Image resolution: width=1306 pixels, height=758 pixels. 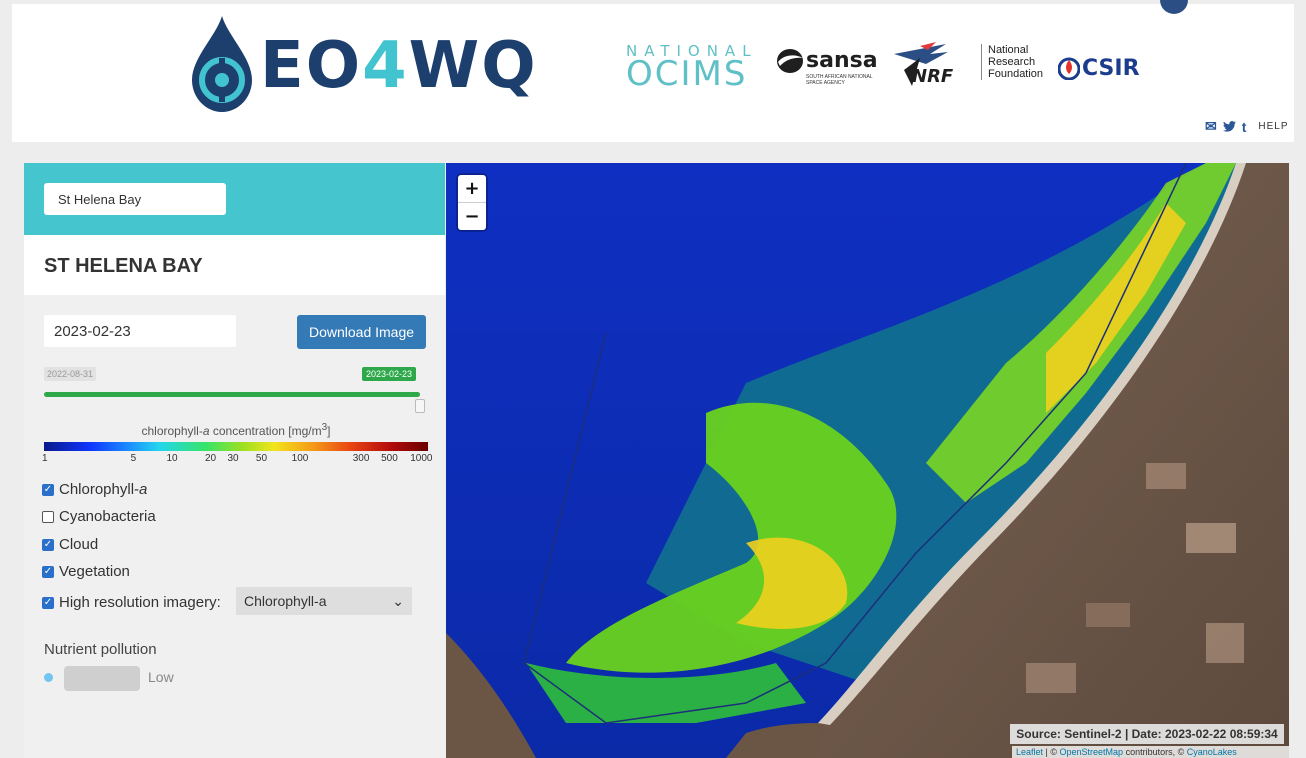 I want to click on nrf-name: National Research Foundation, so click(x=1012, y=62).